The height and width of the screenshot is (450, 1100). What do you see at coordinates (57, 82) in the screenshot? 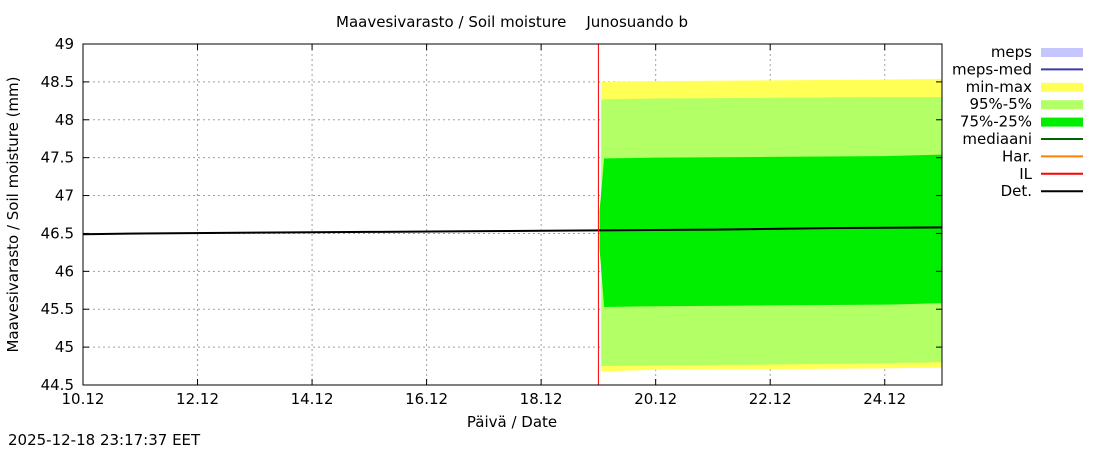
I see `y-tick-label: 48.5` at bounding box center [57, 82].